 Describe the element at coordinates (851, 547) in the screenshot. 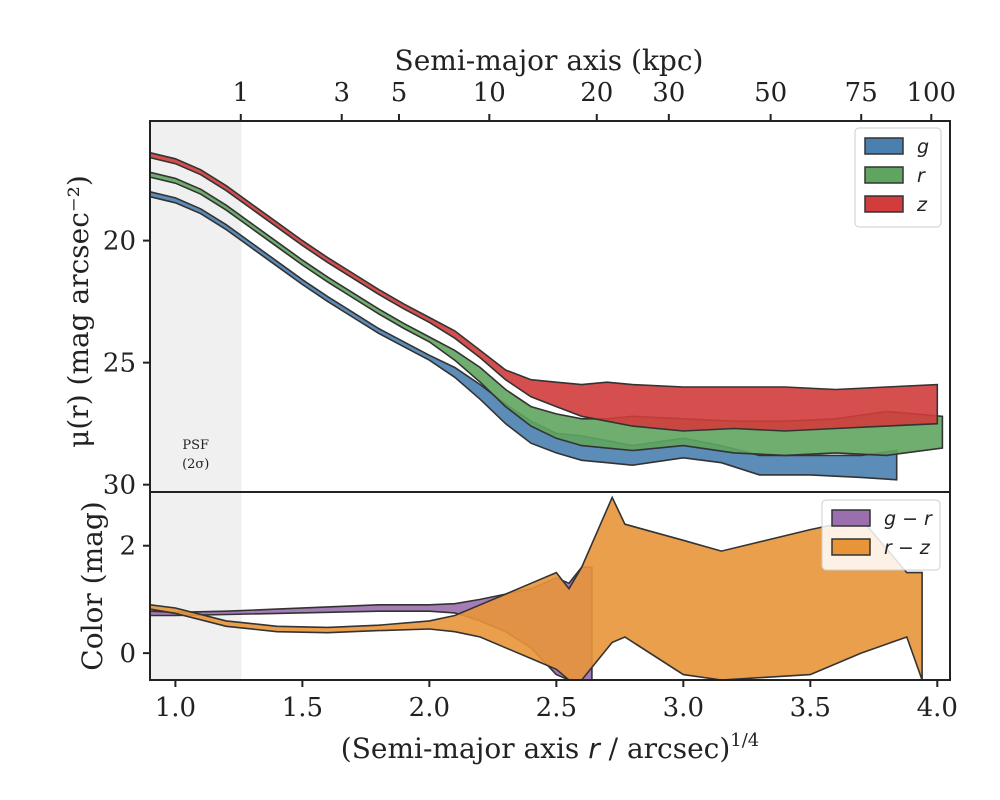

I see `legend-r-z-swatch` at that location.